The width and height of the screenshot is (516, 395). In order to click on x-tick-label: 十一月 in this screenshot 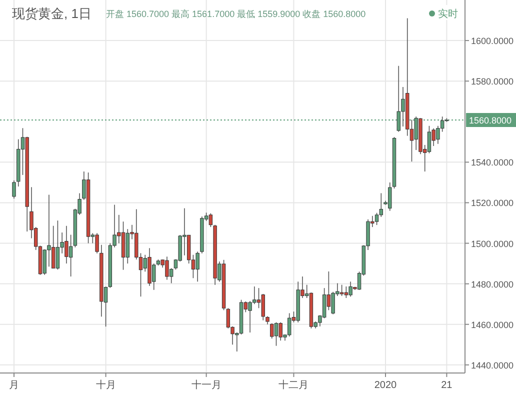, I will do `click(206, 385)`.